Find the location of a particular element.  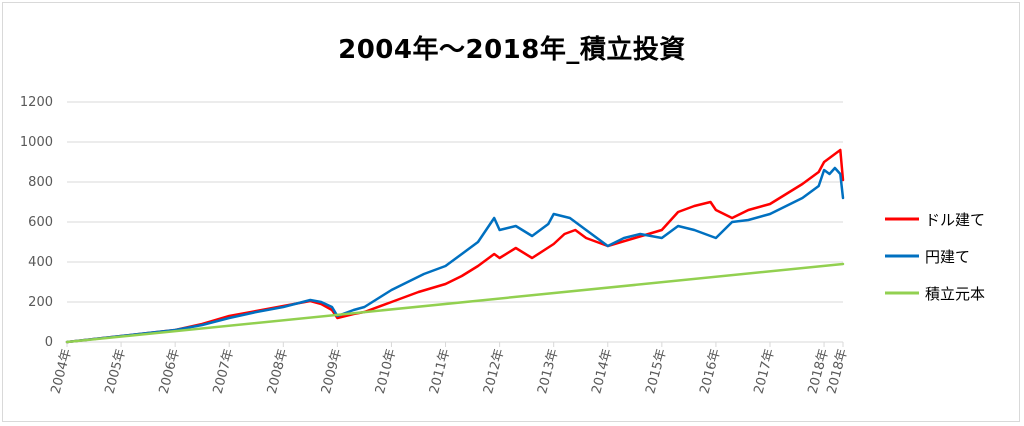

y-tick-label: 200 is located at coordinates (40, 302).